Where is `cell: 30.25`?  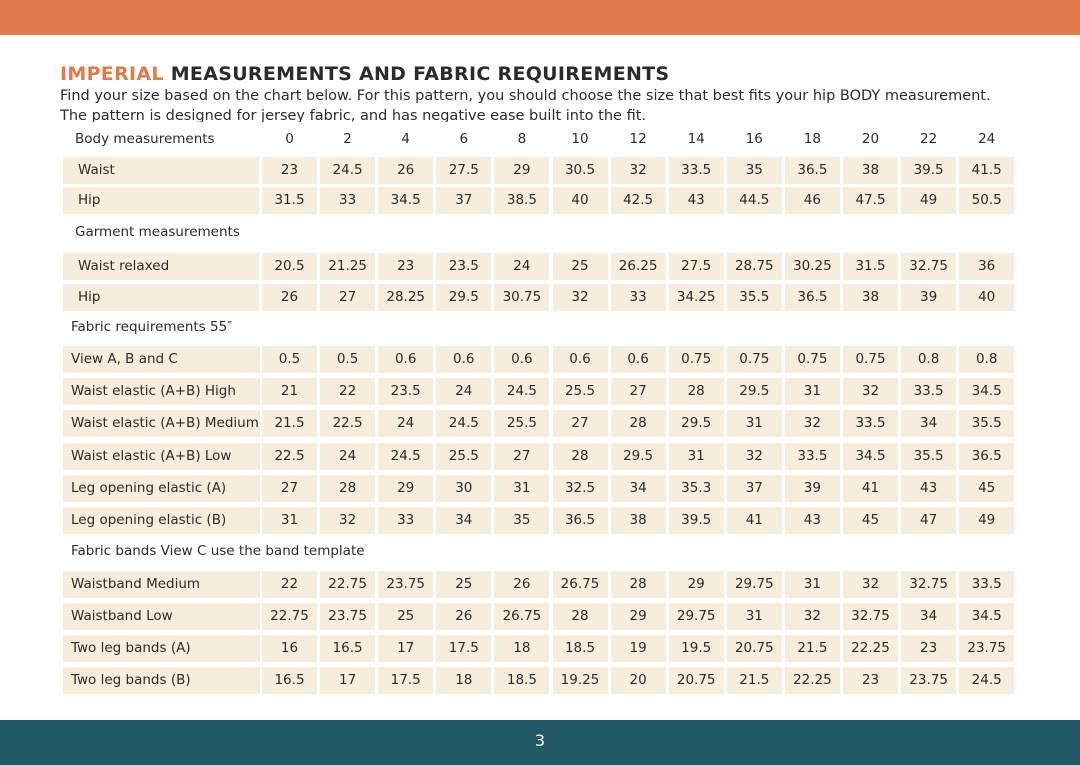
cell: 30.25 is located at coordinates (812, 266).